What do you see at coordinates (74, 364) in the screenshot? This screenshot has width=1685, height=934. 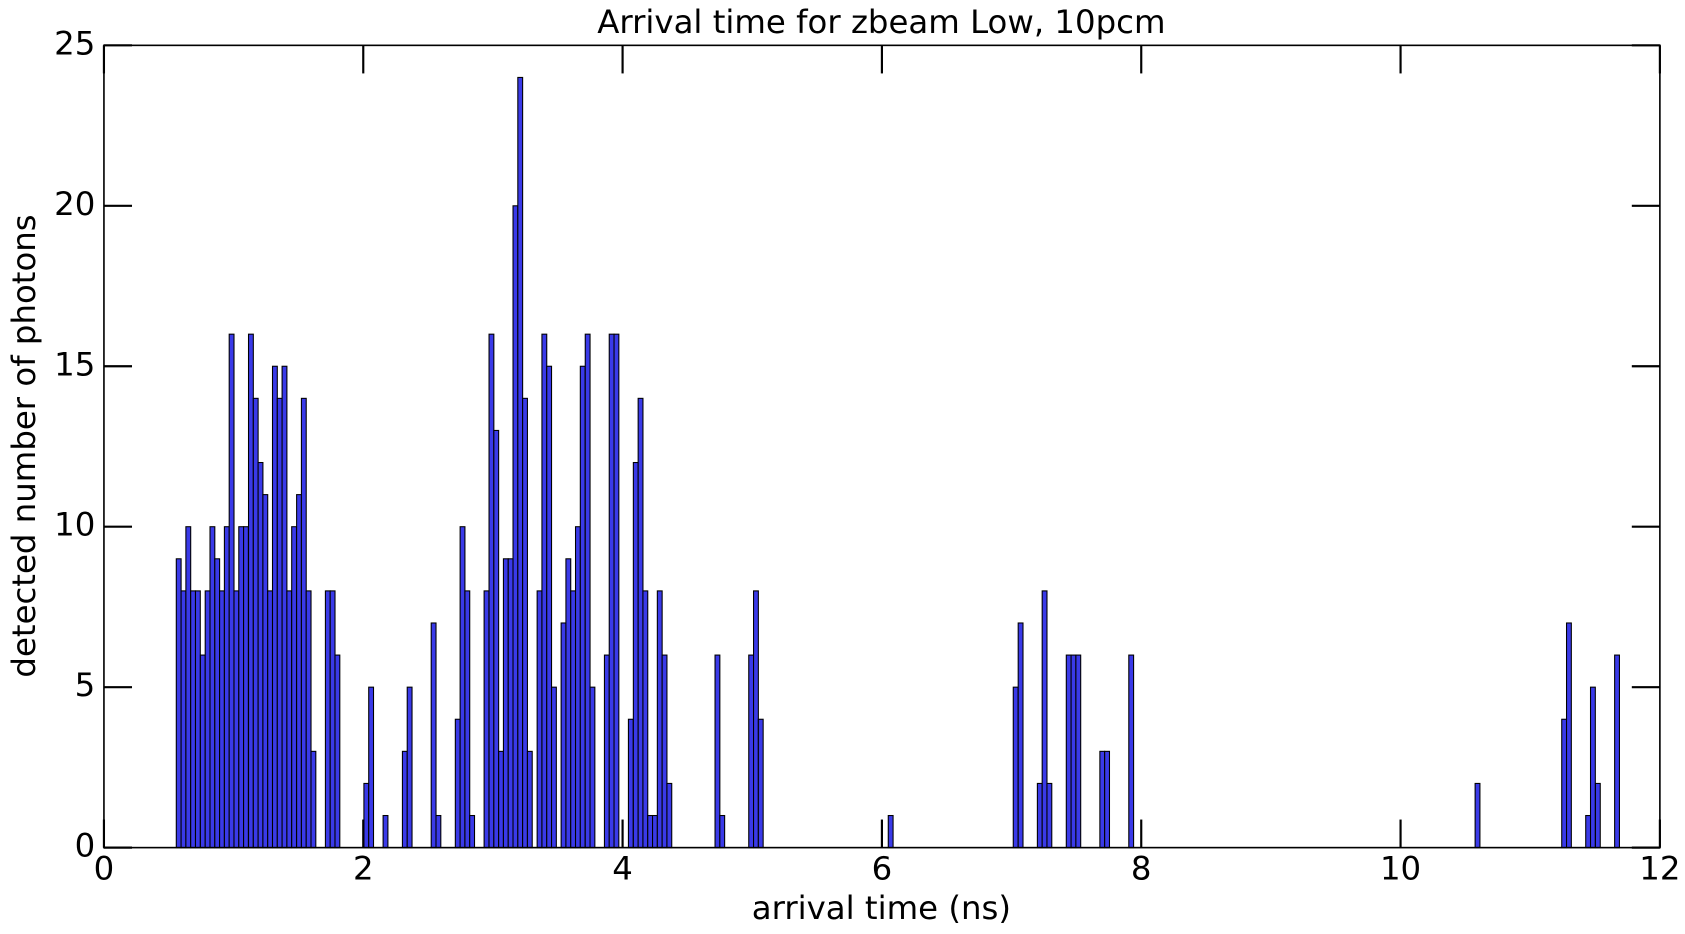 I see `y-tick-label: 15` at bounding box center [74, 364].